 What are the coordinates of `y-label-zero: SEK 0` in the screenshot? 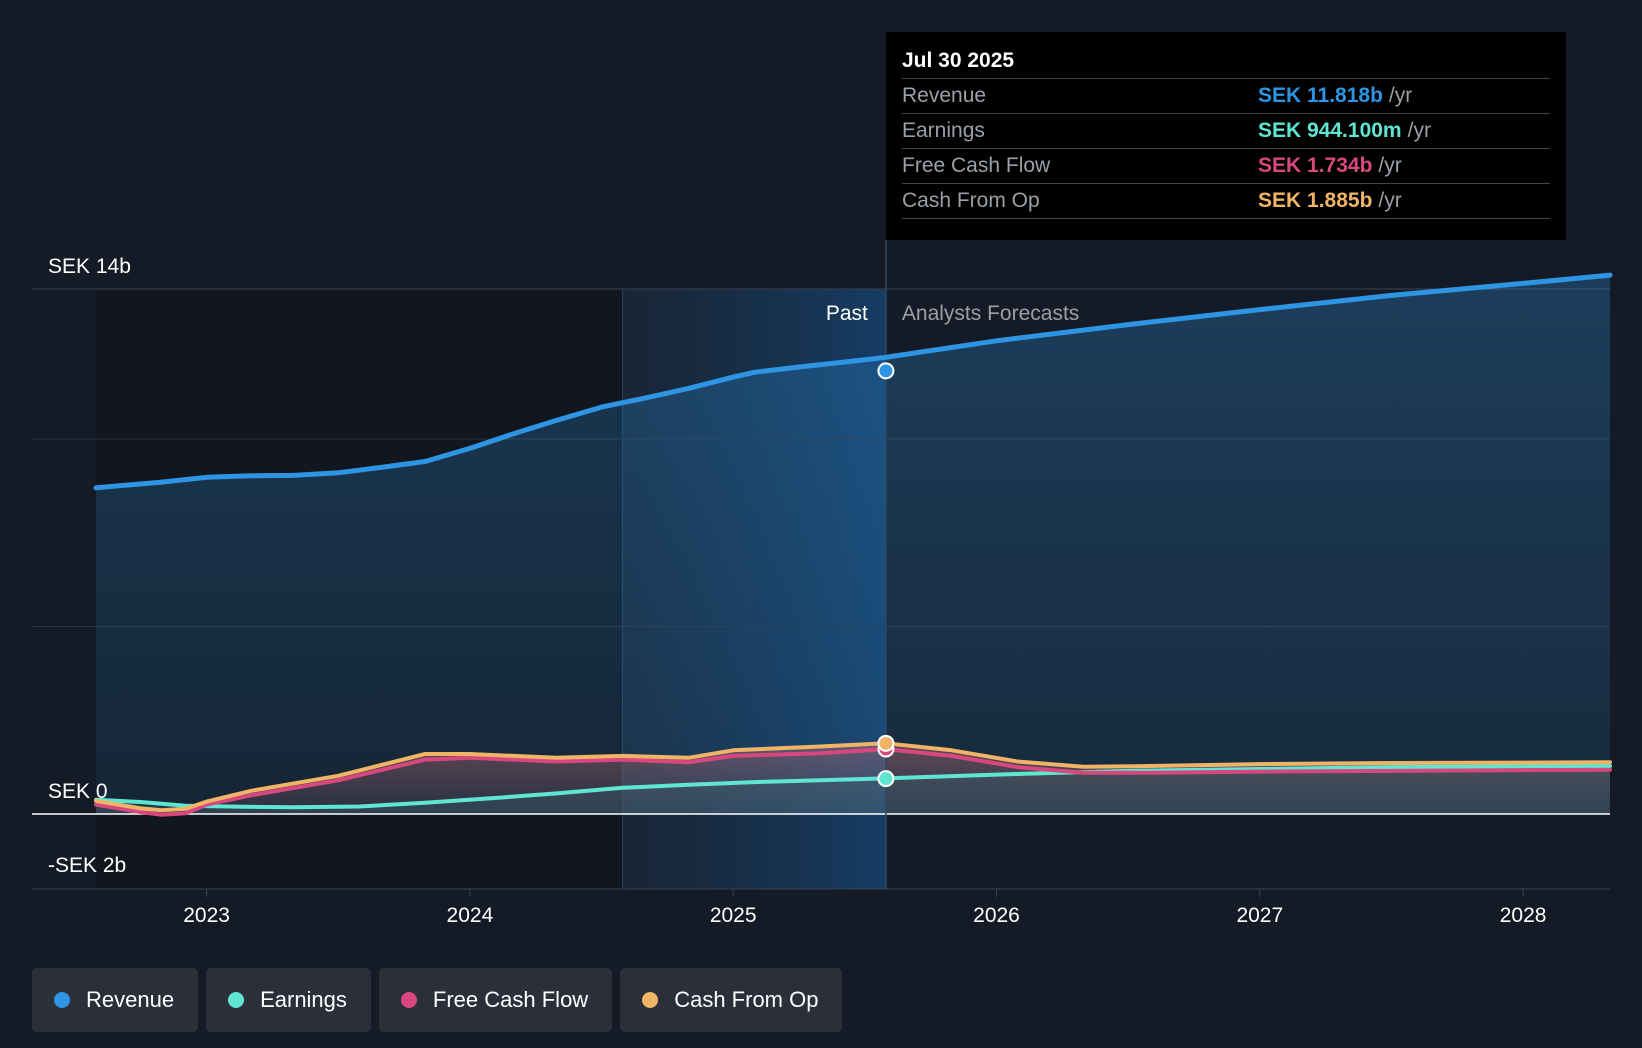 It's located at (78, 791).